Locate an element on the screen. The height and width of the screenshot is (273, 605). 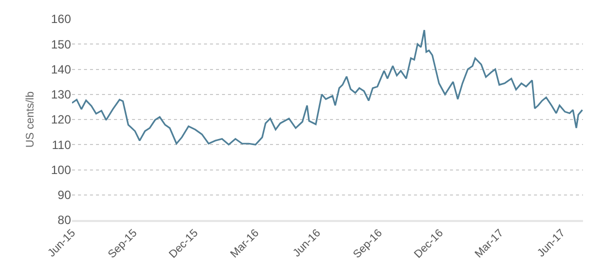
y-tick-label: 140 is located at coordinates (61, 69).